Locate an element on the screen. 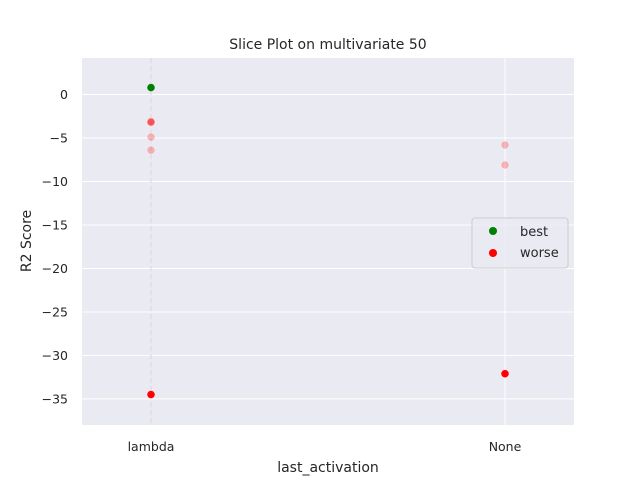 Image resolution: width=640 pixels, height=484 pixels. legend-label-best: best is located at coordinates (534, 232).